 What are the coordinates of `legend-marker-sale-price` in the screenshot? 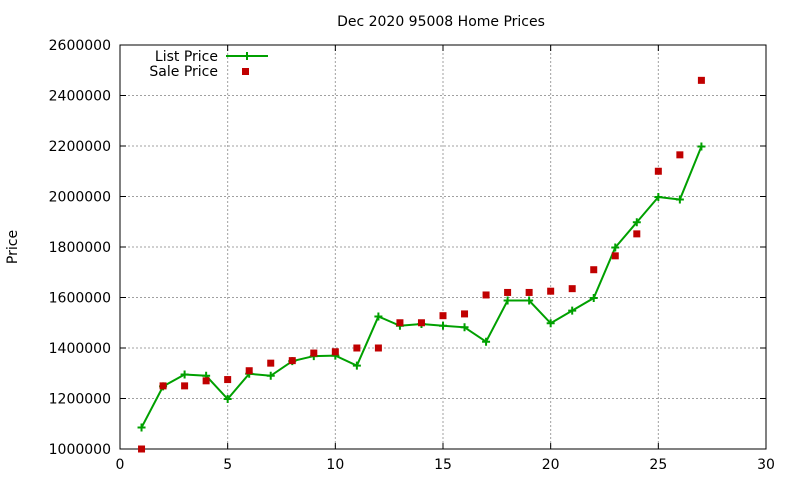 It's located at (245, 71).